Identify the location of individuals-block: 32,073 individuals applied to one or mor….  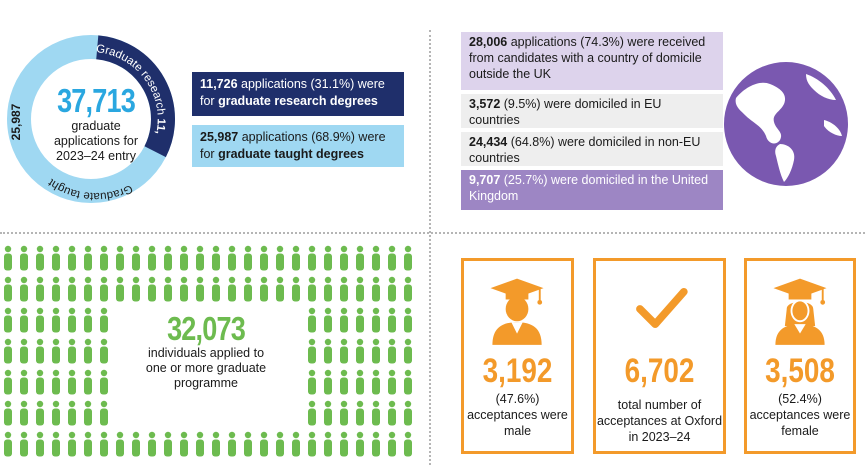
(206, 351).